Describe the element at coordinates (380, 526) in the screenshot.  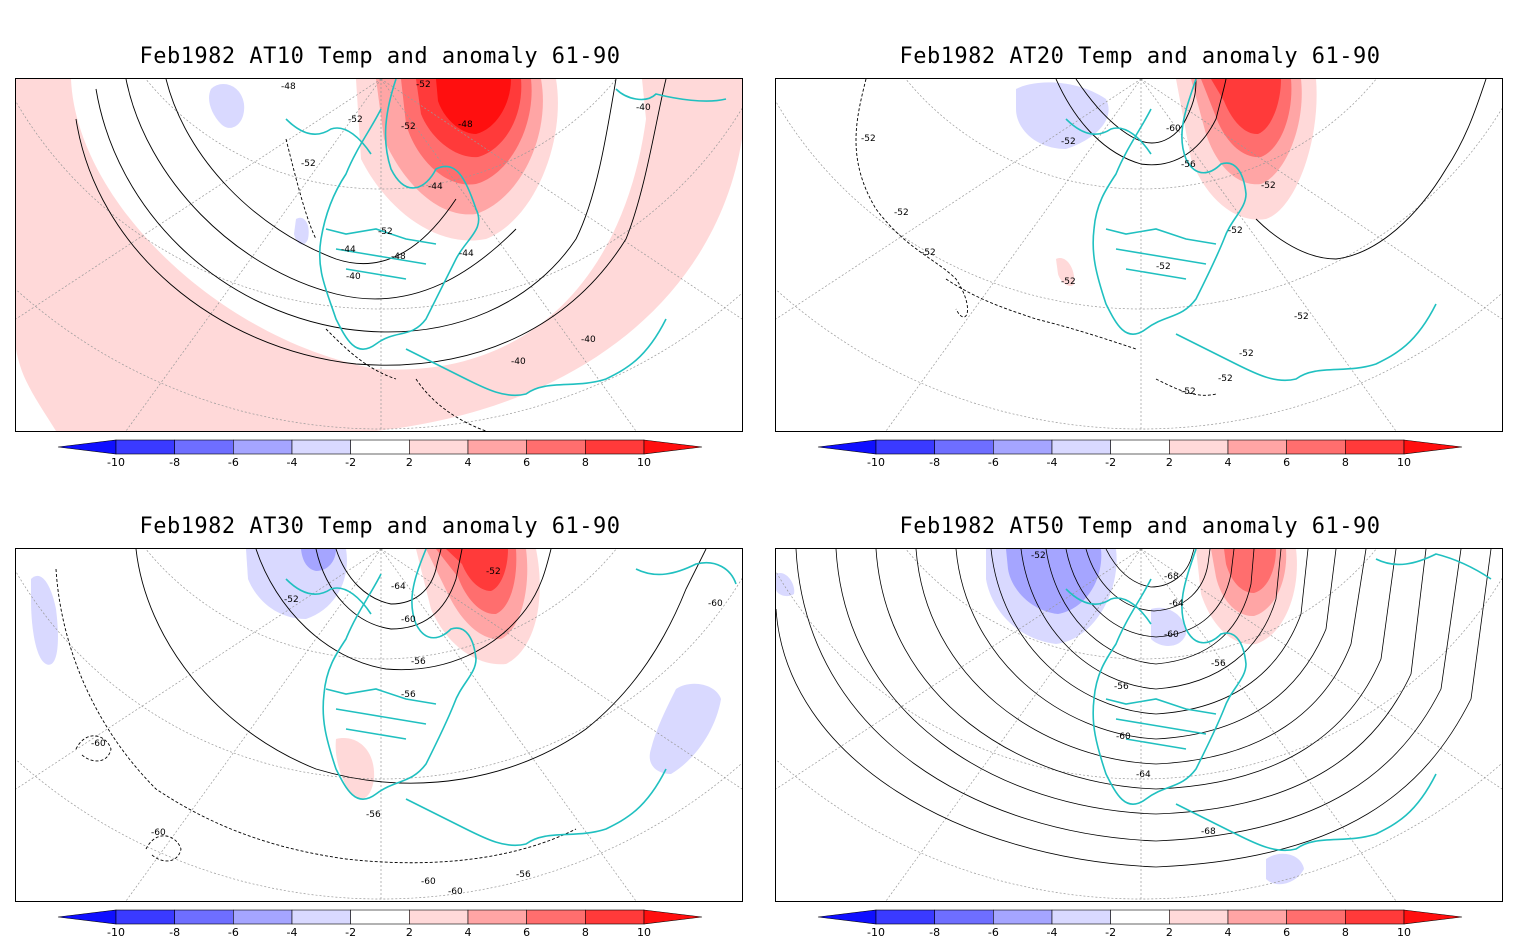
I see `panel-title: Feb1982 AT30 Temp and anomaly 61-90` at that location.